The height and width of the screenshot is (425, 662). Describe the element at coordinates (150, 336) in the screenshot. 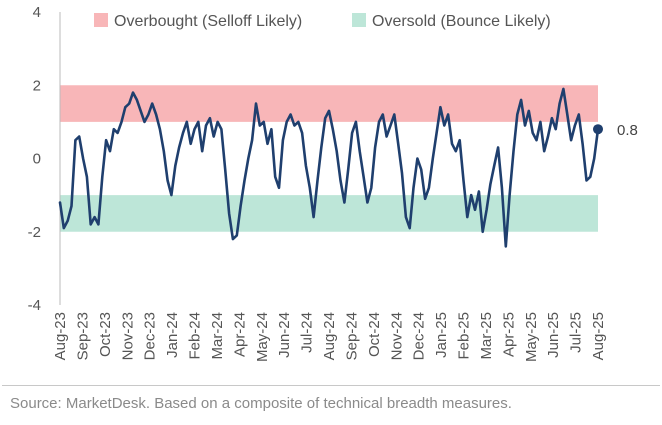

I see `x-tick-label: Dec-23` at that location.